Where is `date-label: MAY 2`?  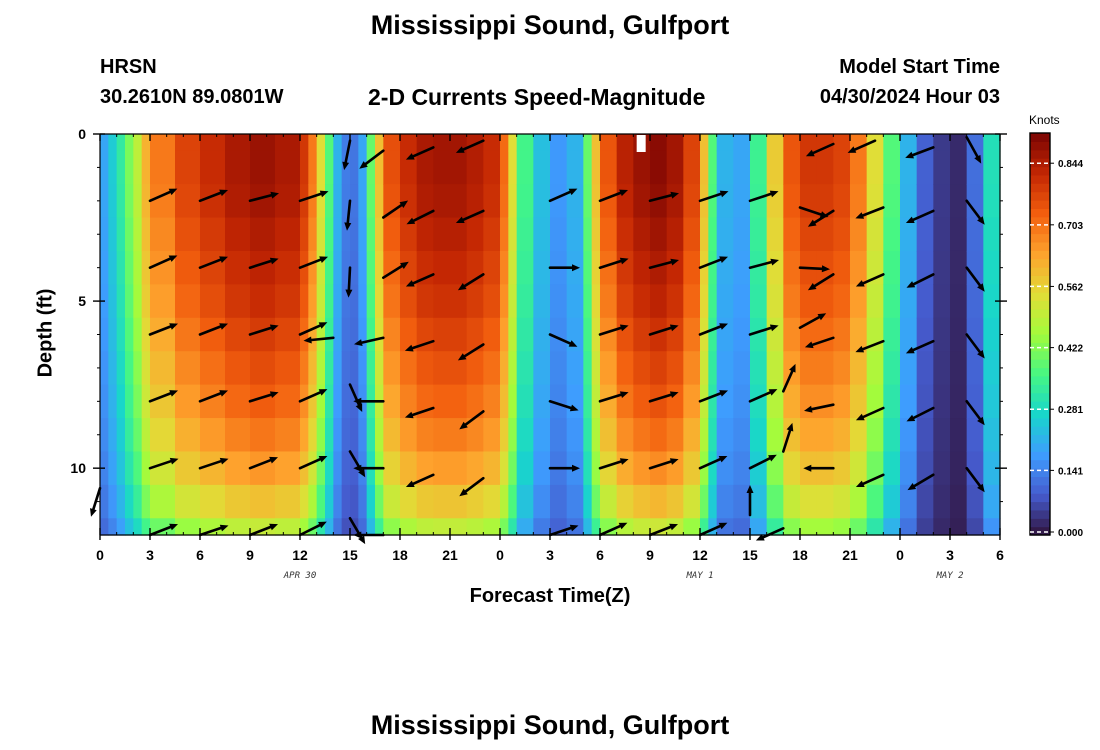
date-label: MAY 2 is located at coordinates (949, 576).